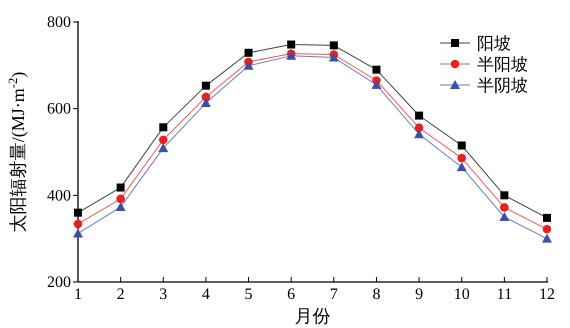 The width and height of the screenshot is (570, 328). I want to click on x-tick-label: 2, so click(120, 294).